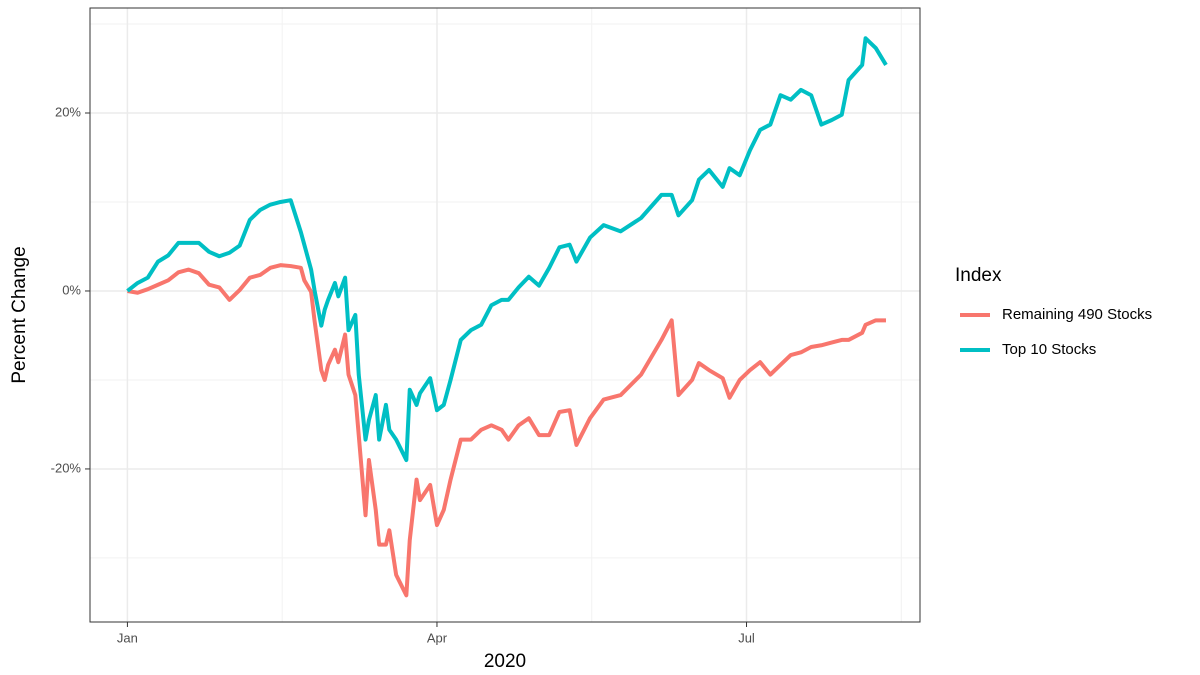 This screenshot has width=1200, height=675. I want to click on legend-label: Top 10 Stocks, so click(1049, 349).